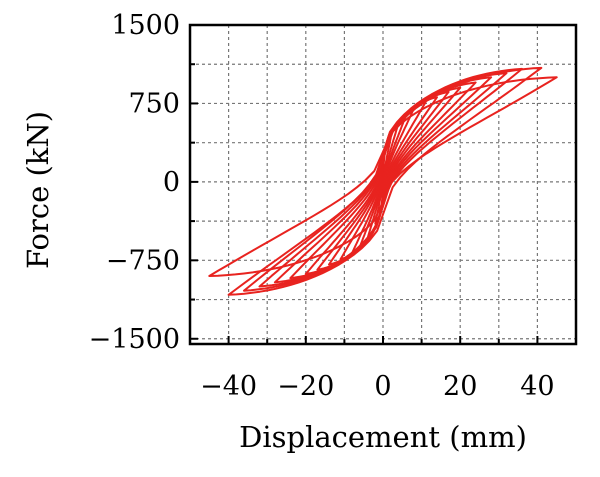 This screenshot has width=600, height=477. Describe the element at coordinates (143, 260) in the screenshot. I see `y-tick-label: −750` at that location.